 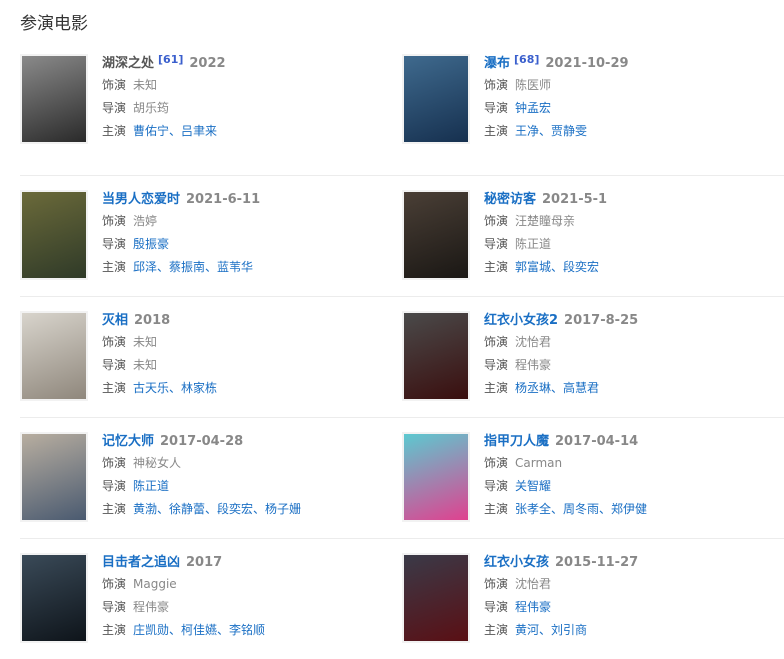 What do you see at coordinates (204, 562) in the screenshot?
I see `movie-date: 2017` at bounding box center [204, 562].